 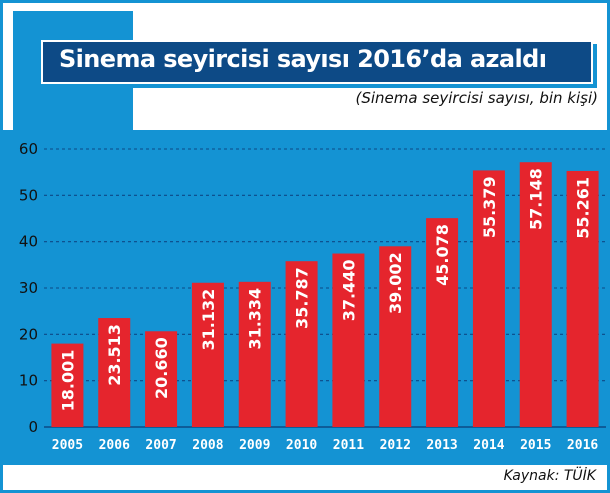 I want to click on chart-subtitle: (Sinema seyircisi sayısı, bin kişi), so click(x=477, y=98).